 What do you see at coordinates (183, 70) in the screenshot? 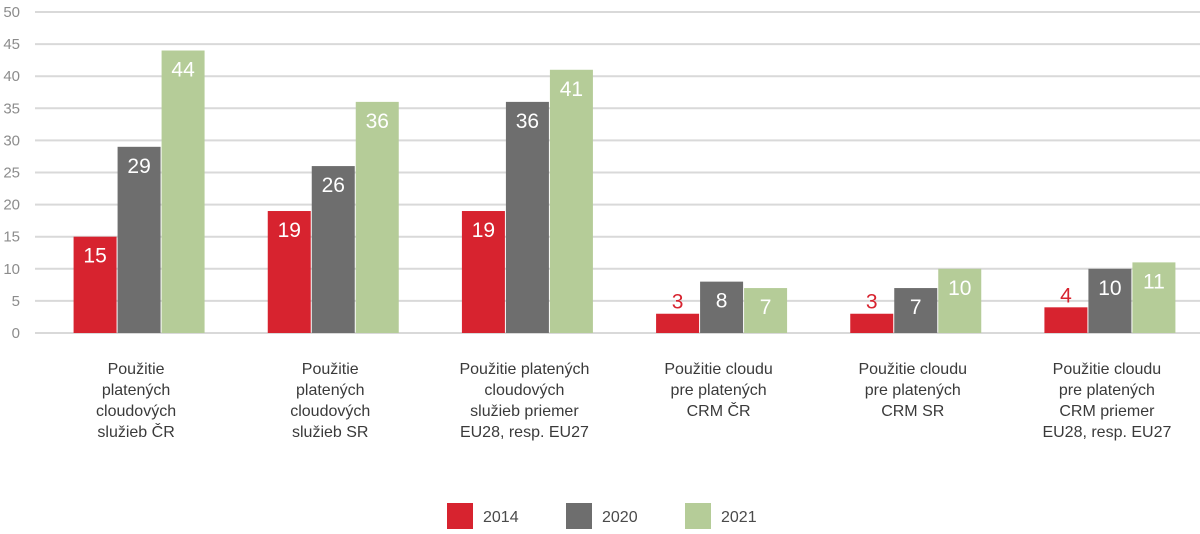
I see `data-label: 44` at bounding box center [183, 70].